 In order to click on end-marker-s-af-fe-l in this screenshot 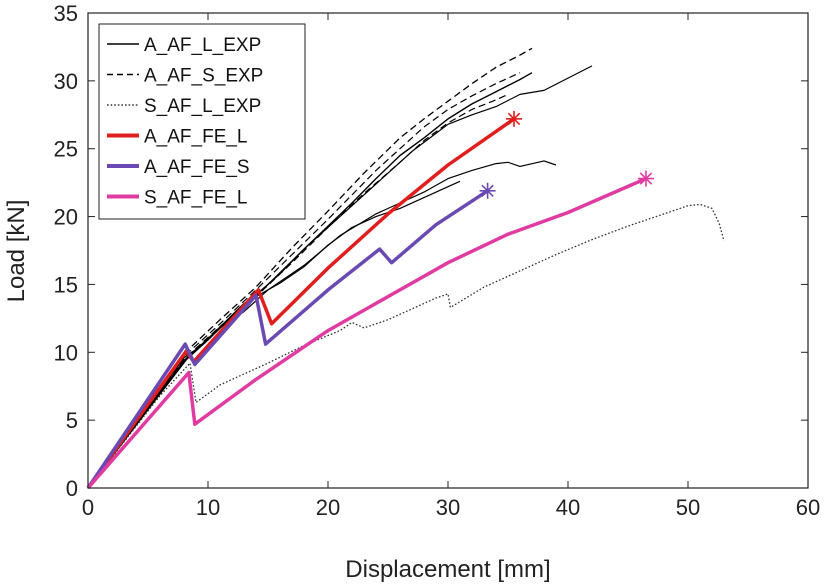, I will do `click(646, 178)`.